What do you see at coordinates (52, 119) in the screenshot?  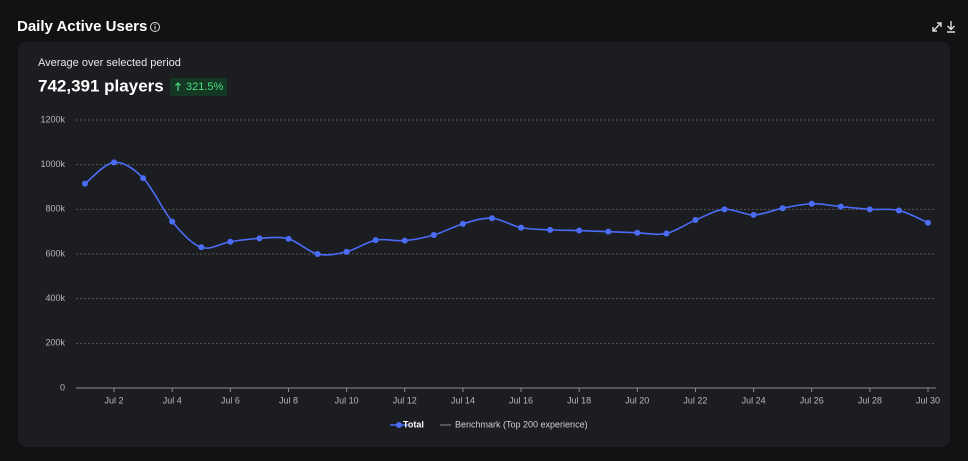 I see `y-tick-label: 1200k` at bounding box center [52, 119].